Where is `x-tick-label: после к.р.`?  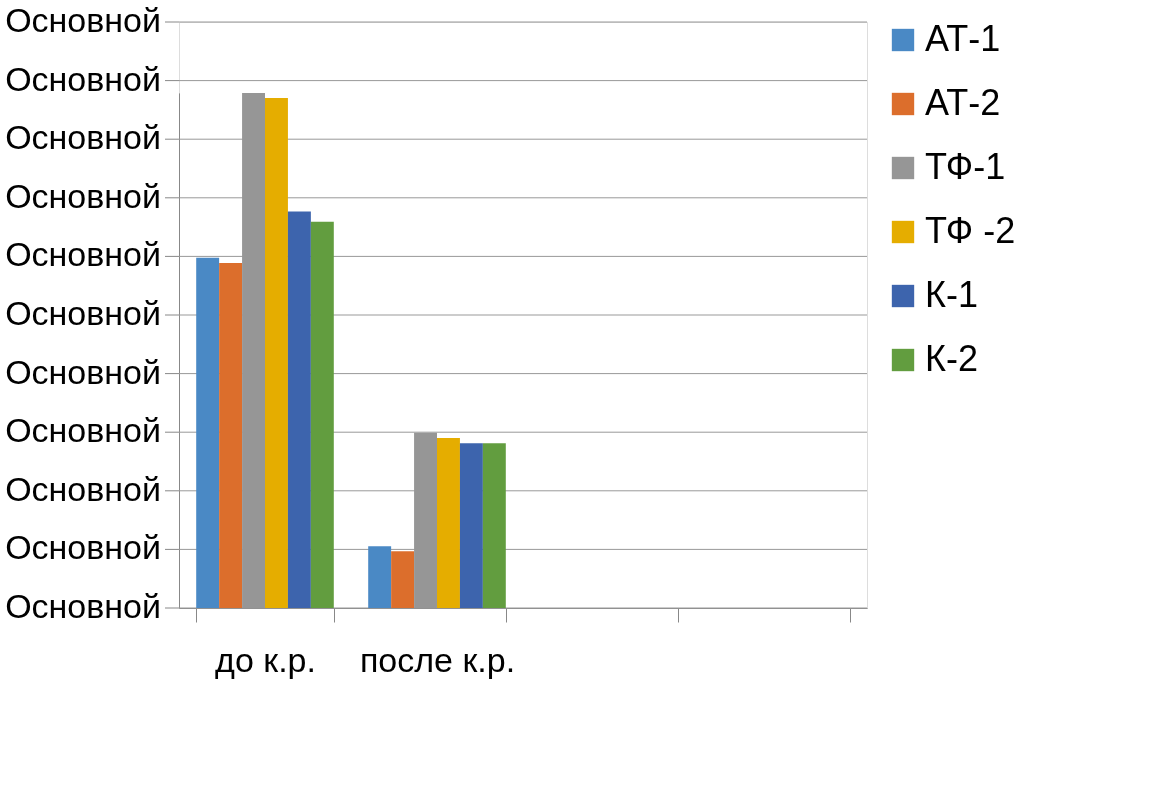 x-tick-label: после к.р. is located at coordinates (437, 659).